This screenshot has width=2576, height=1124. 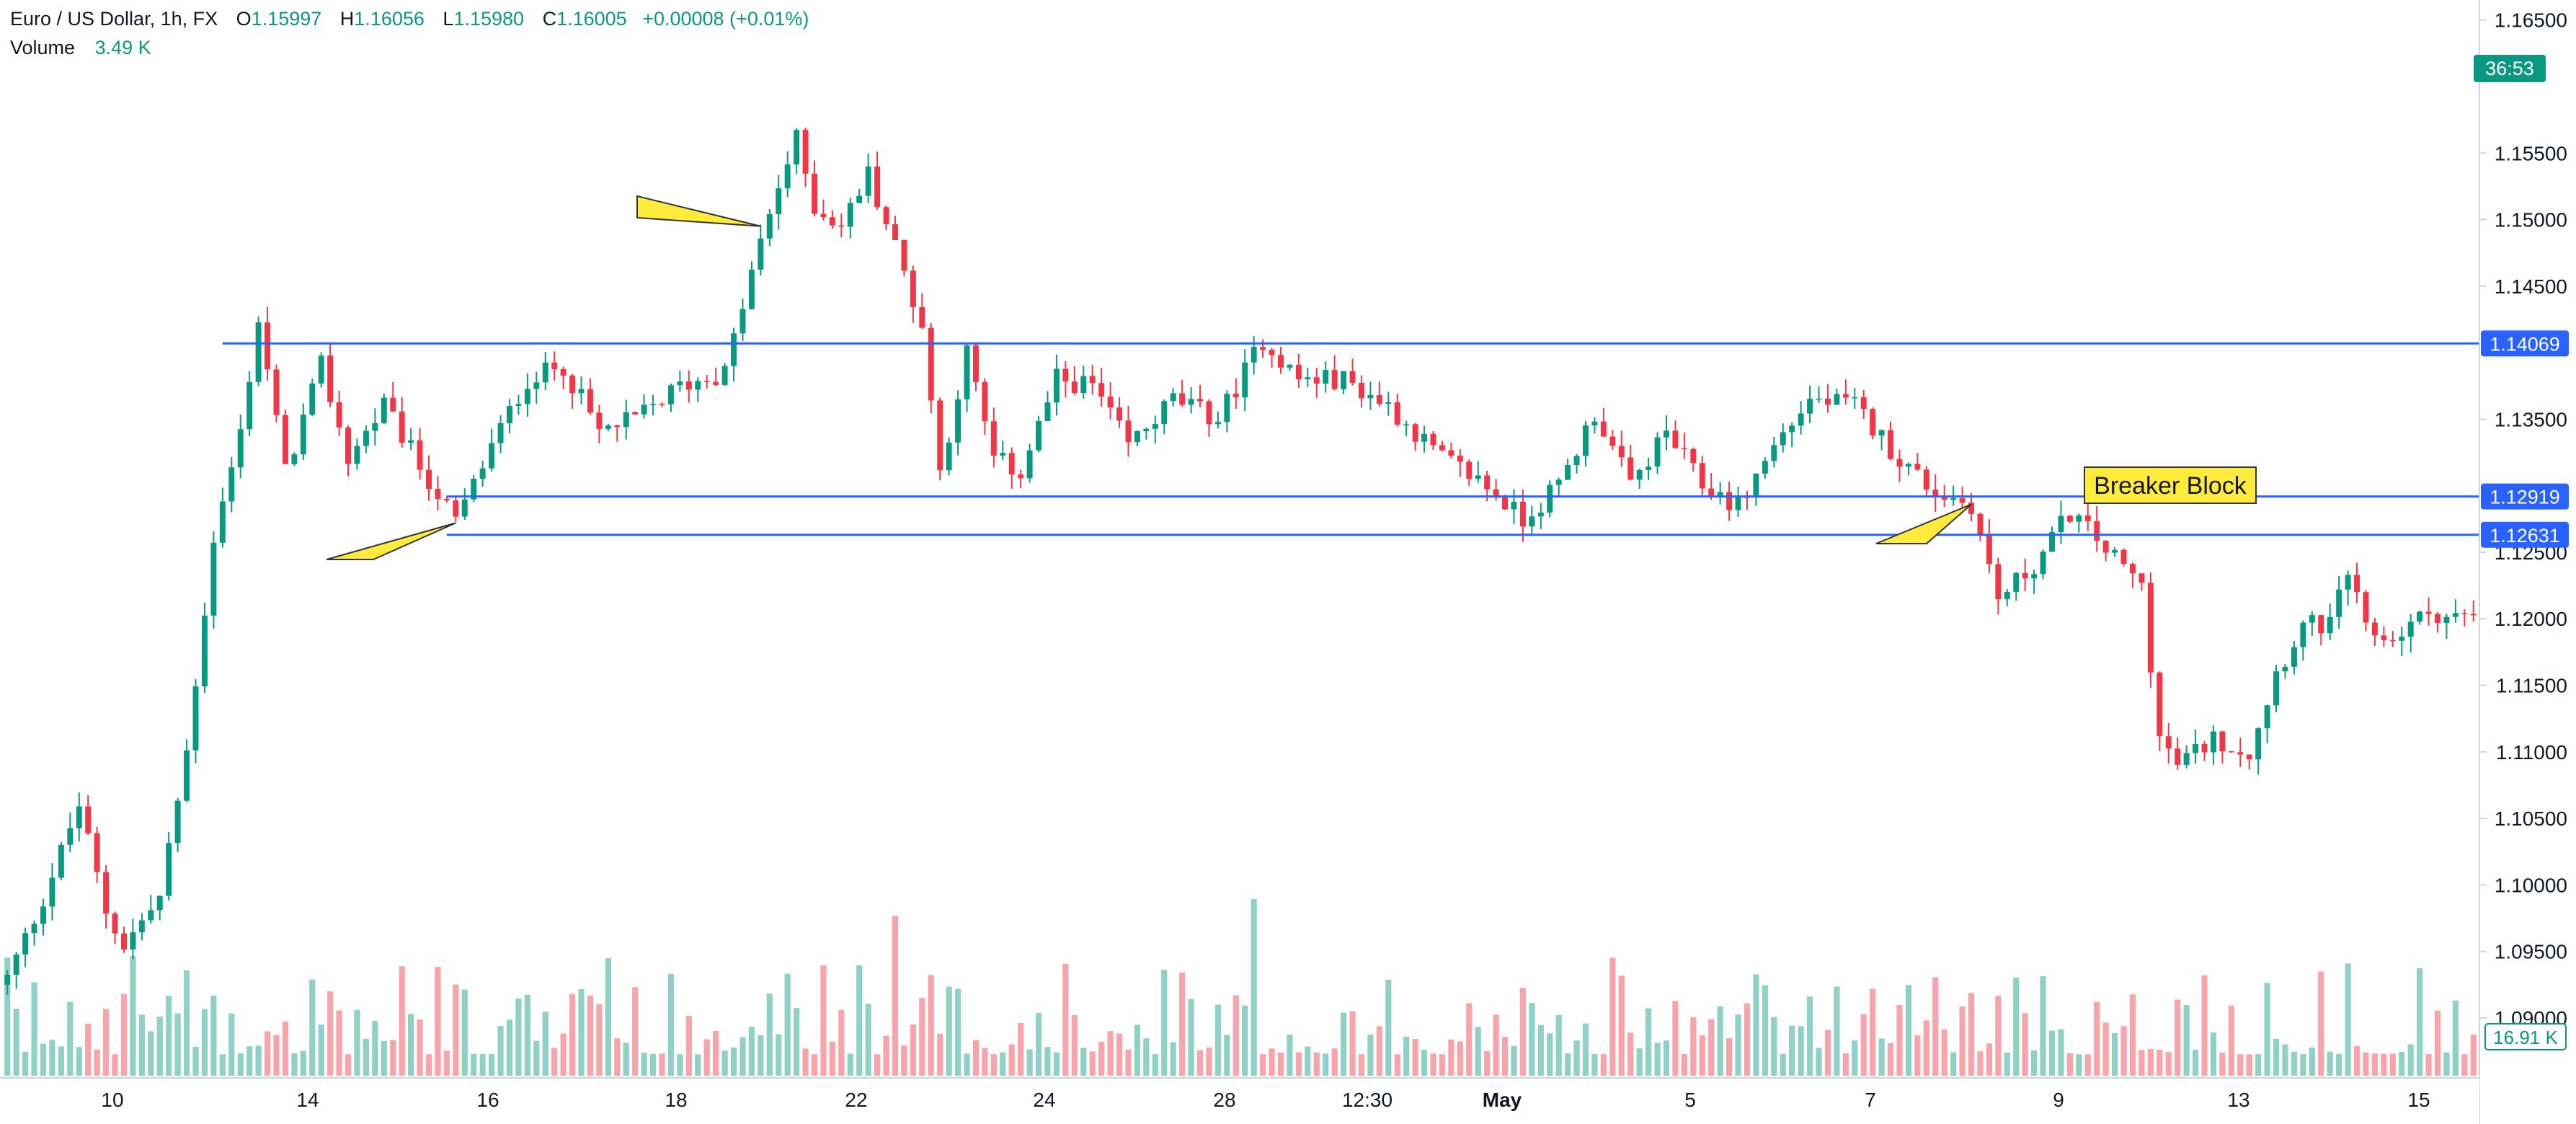 What do you see at coordinates (228, 280) in the screenshot?
I see `undefined: Order Block` at bounding box center [228, 280].